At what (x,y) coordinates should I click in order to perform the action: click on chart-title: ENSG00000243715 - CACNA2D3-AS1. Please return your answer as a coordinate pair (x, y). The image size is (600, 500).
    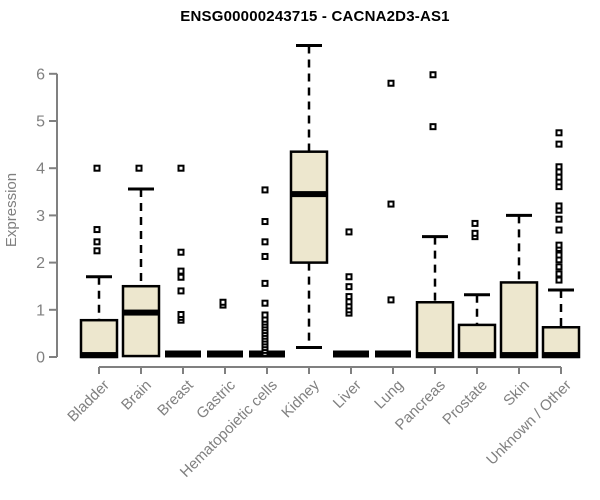
    Looking at the image, I should click on (315, 16).